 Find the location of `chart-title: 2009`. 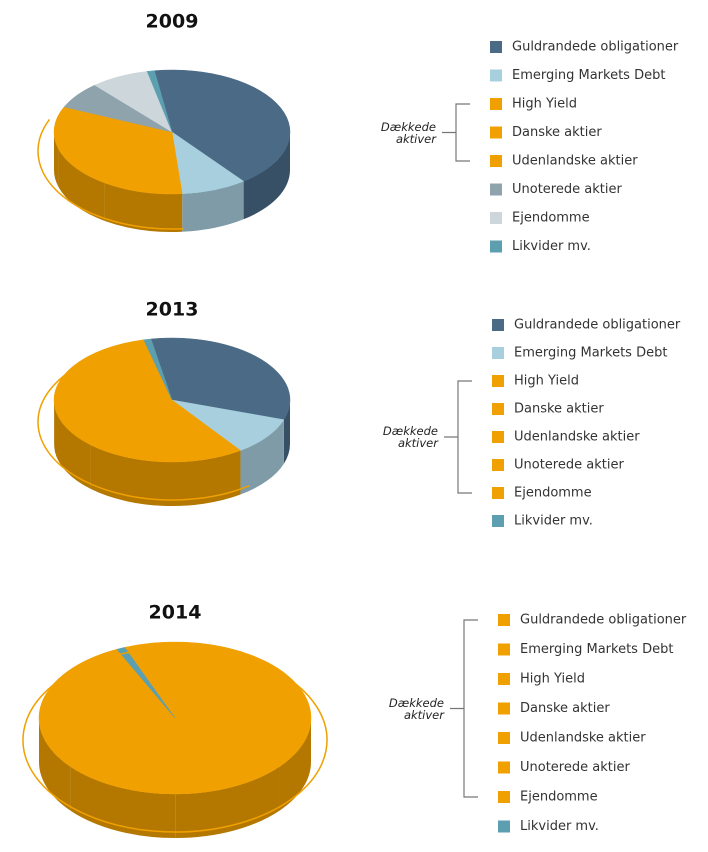

chart-title: 2009 is located at coordinates (172, 22).